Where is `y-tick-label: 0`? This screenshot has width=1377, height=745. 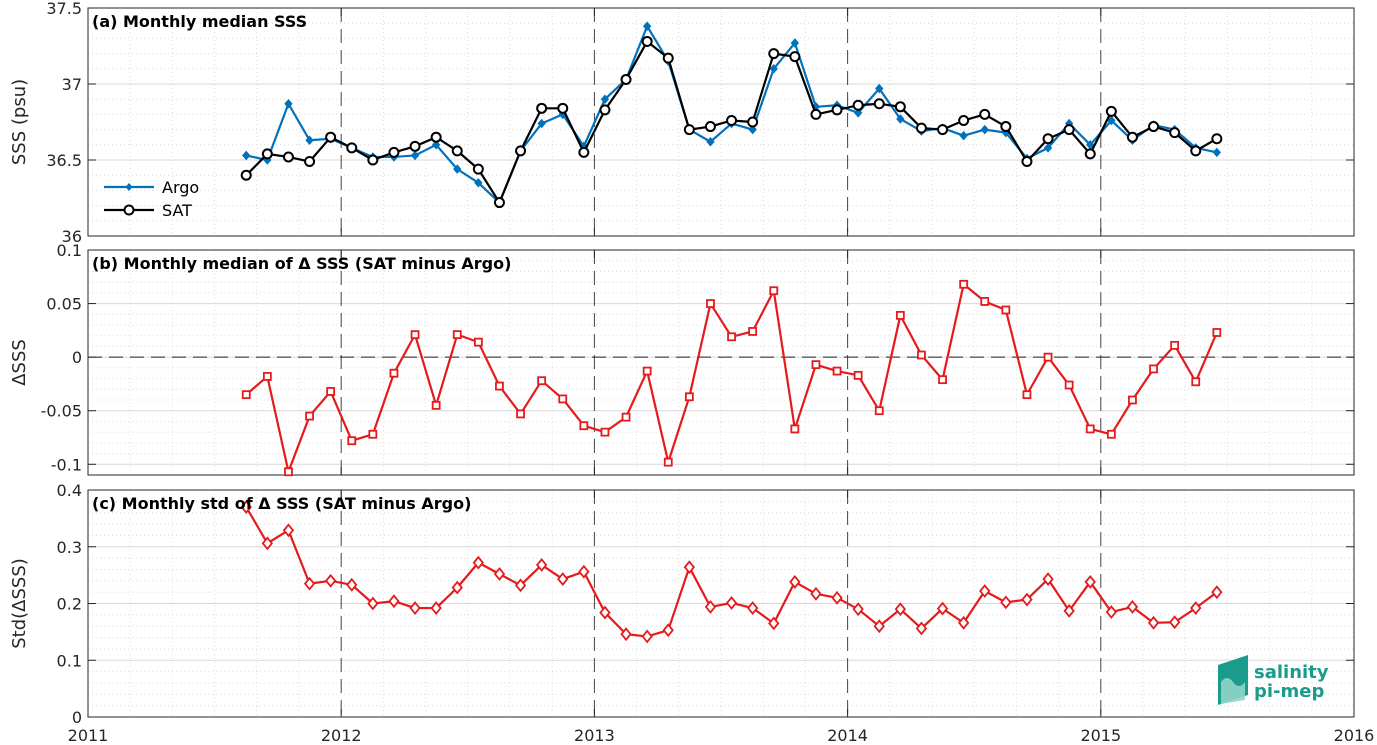
y-tick-label: 0 is located at coordinates (77, 717).